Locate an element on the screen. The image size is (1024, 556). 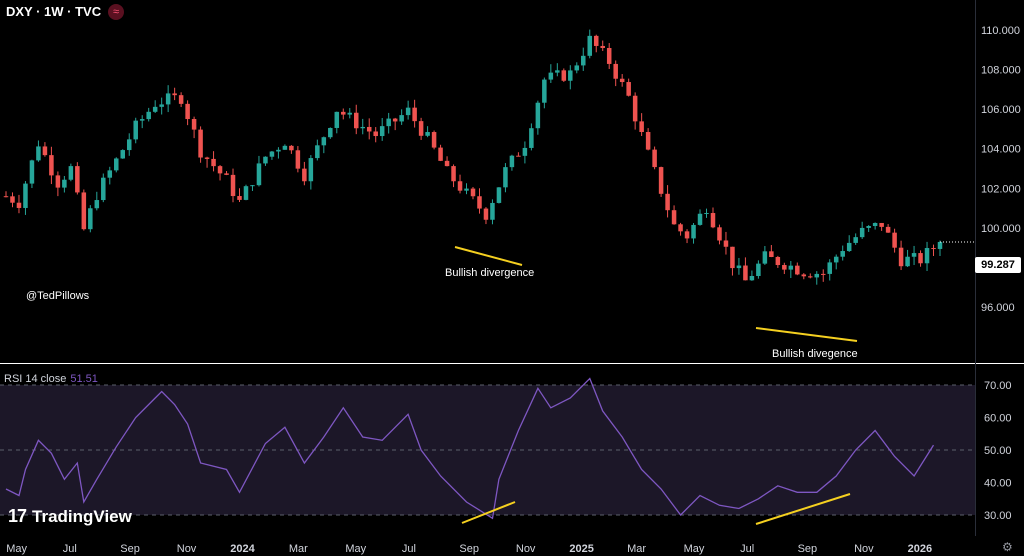
gear-icon: ⚙ is located at coordinates (1007, 547).